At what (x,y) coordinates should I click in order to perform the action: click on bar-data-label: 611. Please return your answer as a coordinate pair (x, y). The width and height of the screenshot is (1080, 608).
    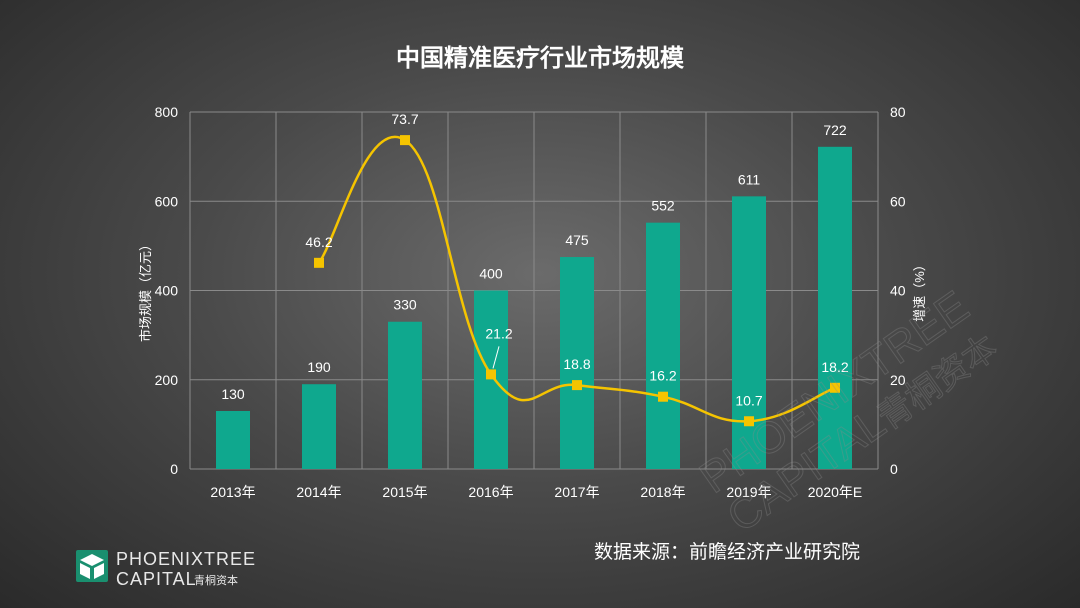
    Looking at the image, I should click on (749, 179).